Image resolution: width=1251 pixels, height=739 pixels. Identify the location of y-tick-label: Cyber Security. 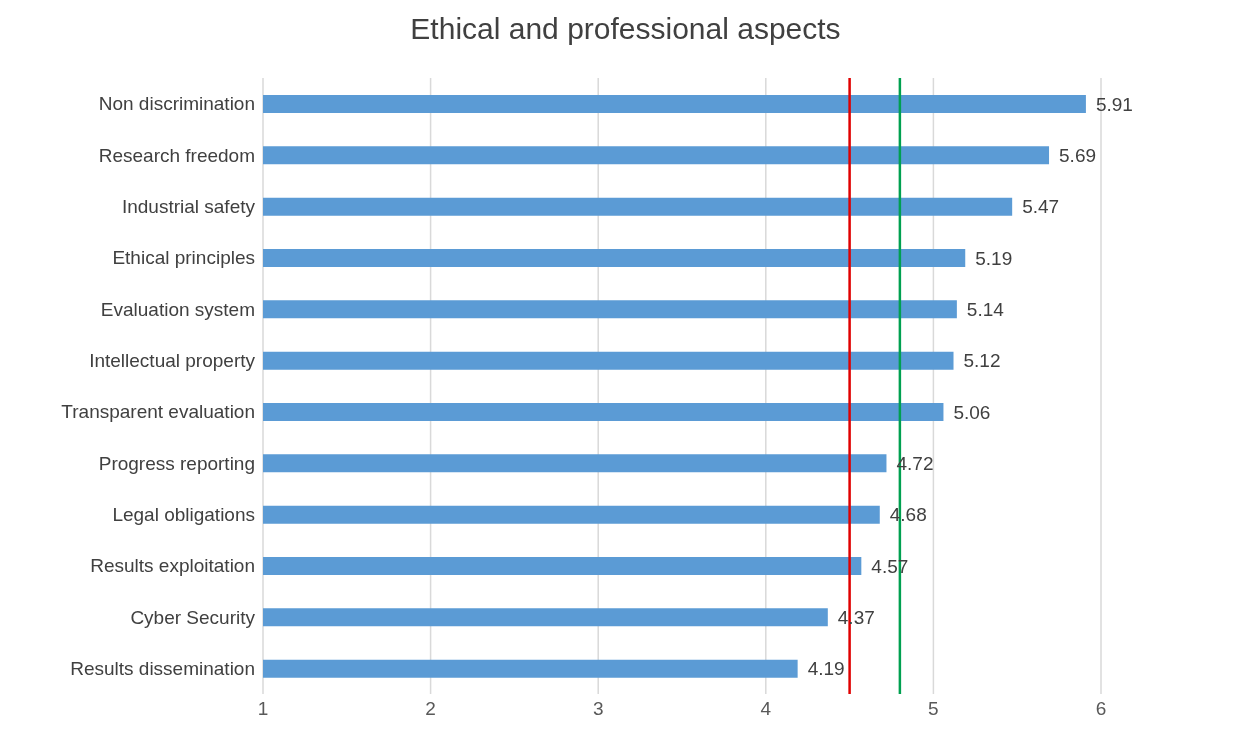
(193, 617).